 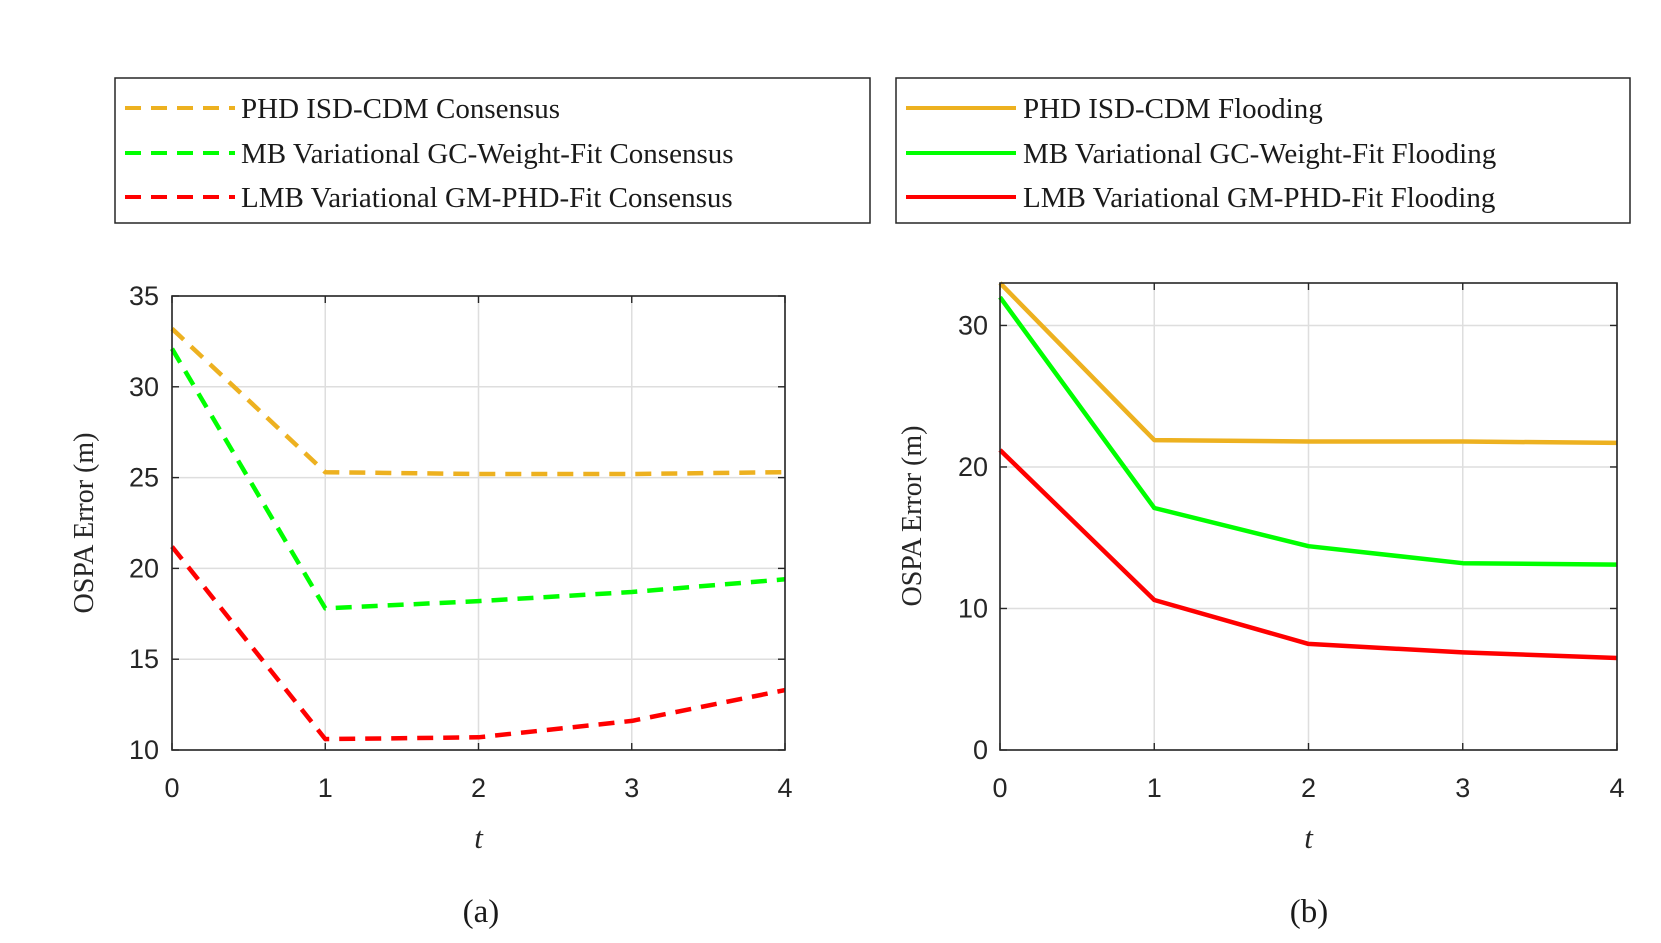 What do you see at coordinates (973, 325) in the screenshot?
I see `plot-b-ytick-label: 30` at bounding box center [973, 325].